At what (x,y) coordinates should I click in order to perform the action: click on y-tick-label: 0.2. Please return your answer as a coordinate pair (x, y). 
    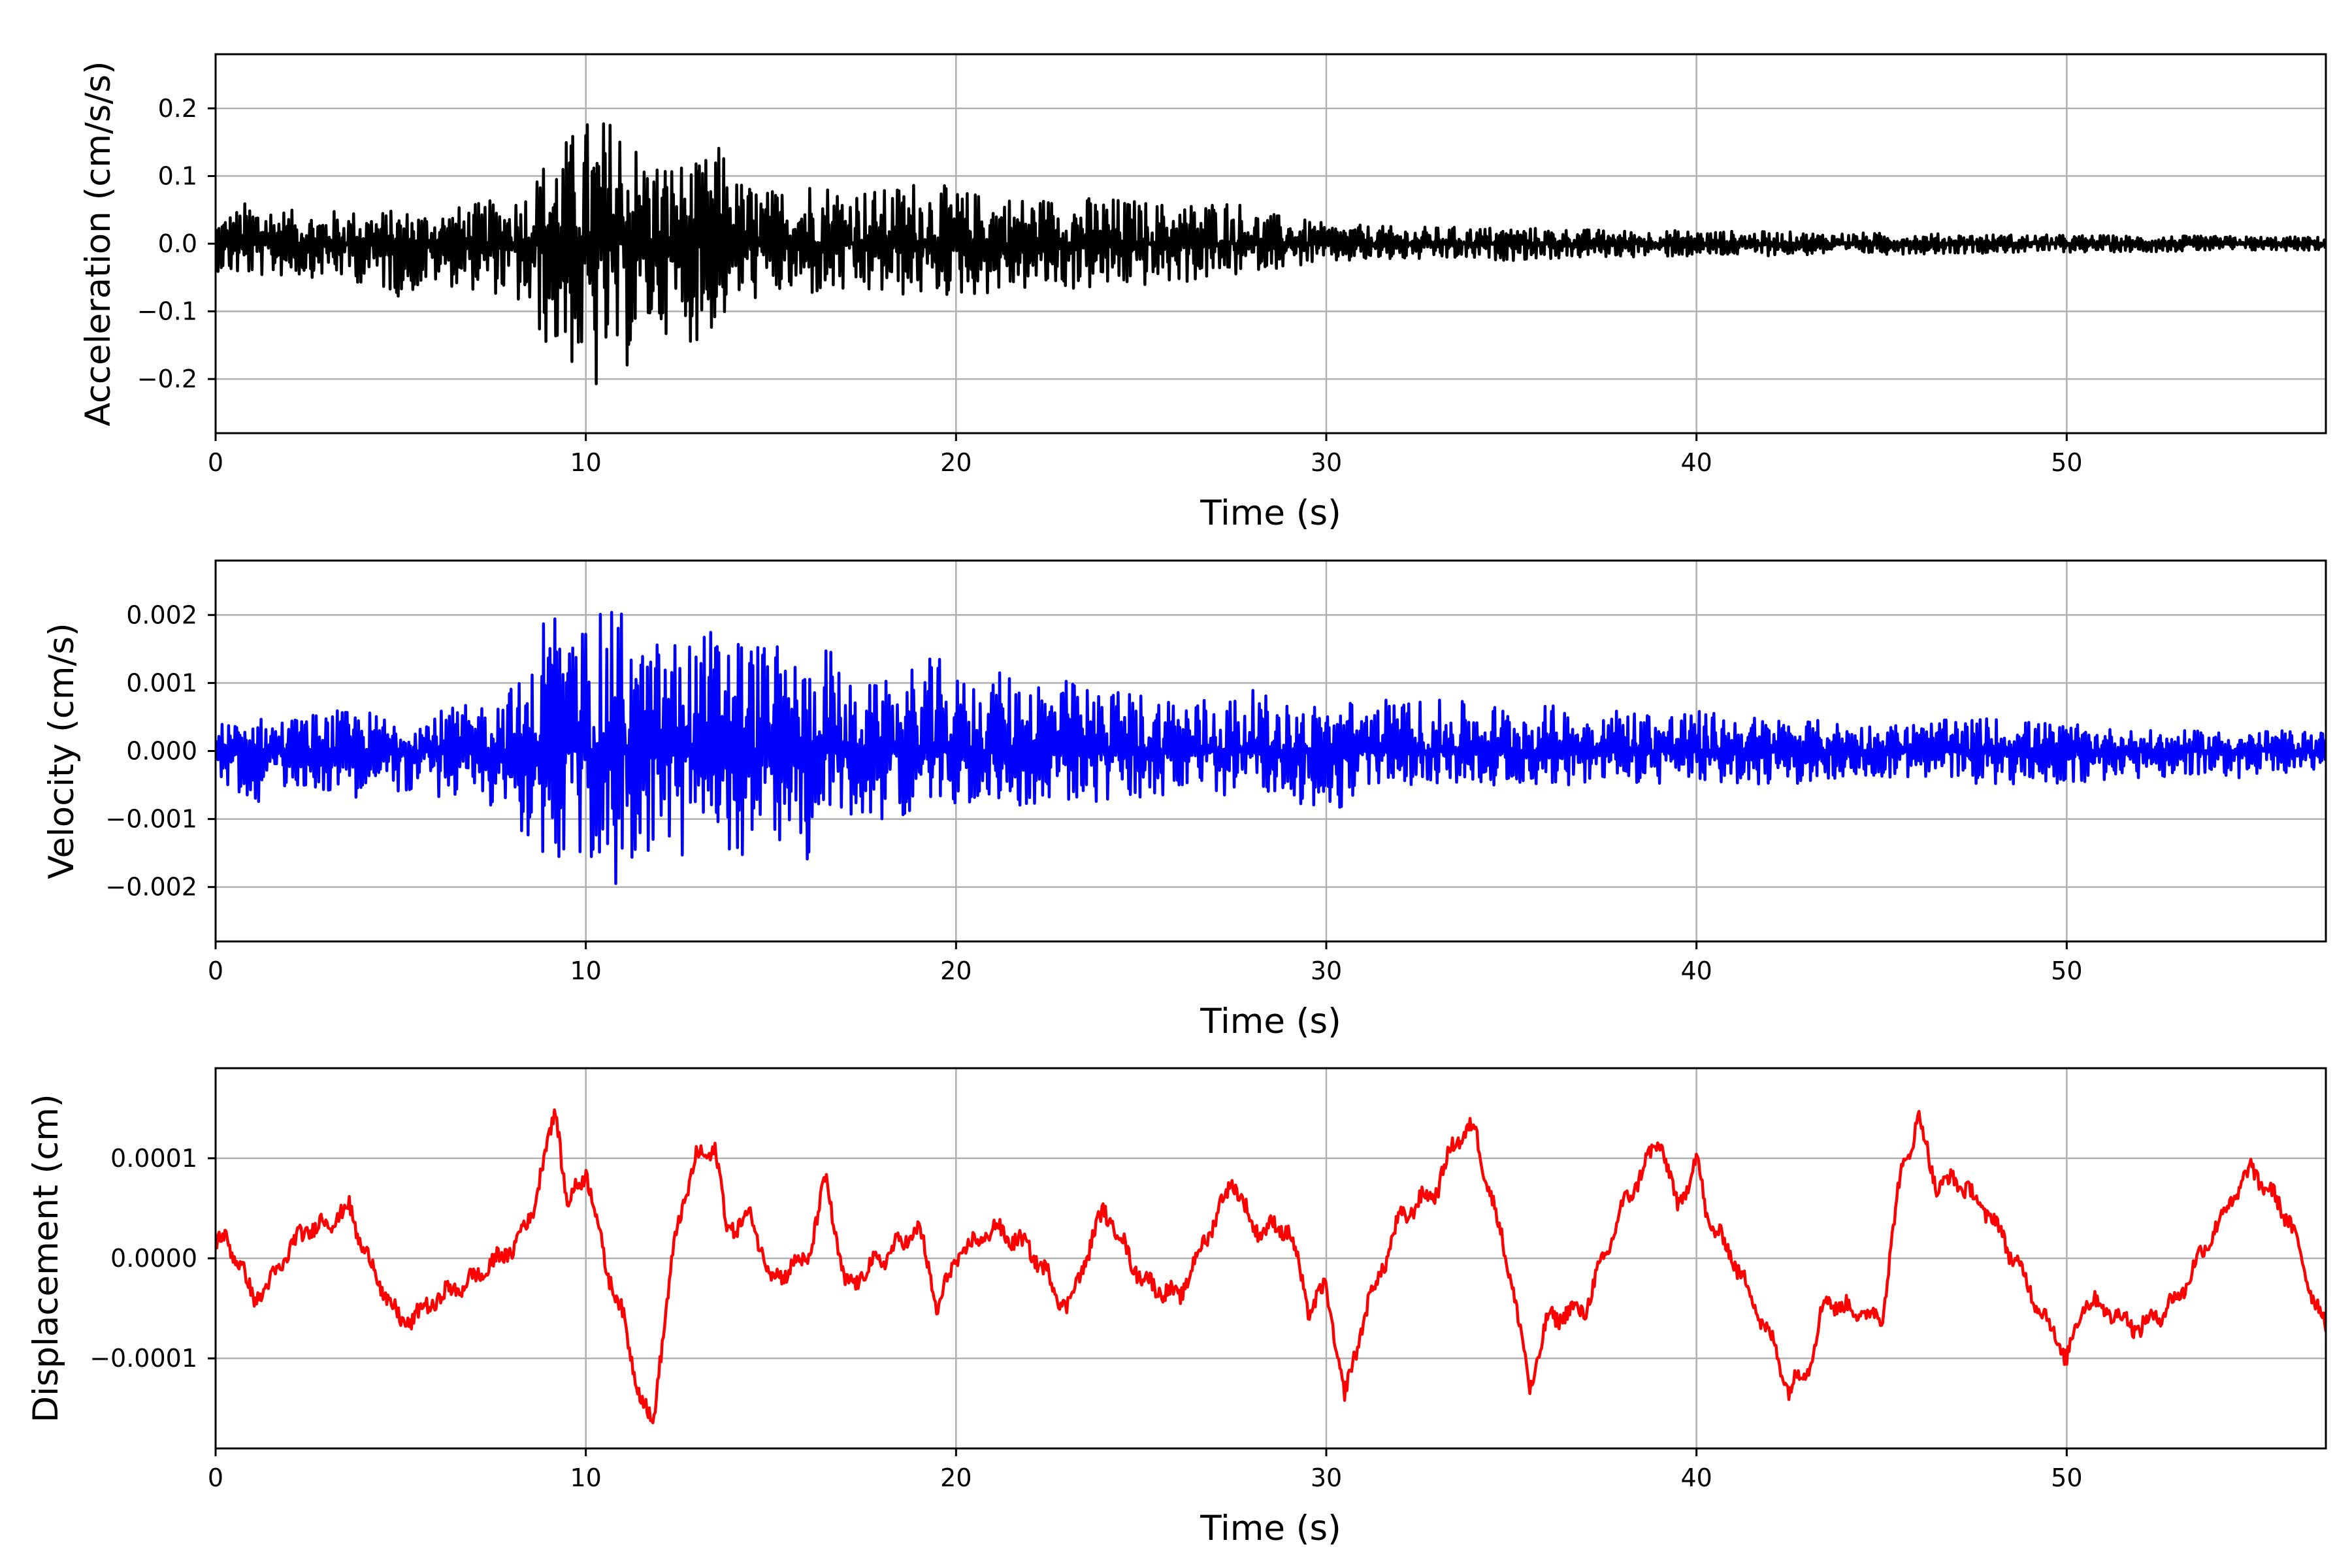
    Looking at the image, I should click on (177, 108).